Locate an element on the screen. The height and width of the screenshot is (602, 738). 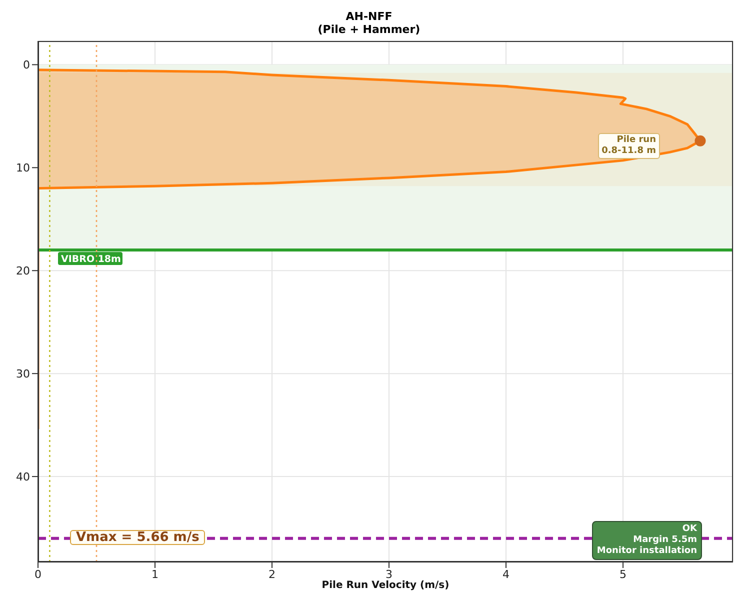
x-tick-label: 5 is located at coordinates (623, 574).